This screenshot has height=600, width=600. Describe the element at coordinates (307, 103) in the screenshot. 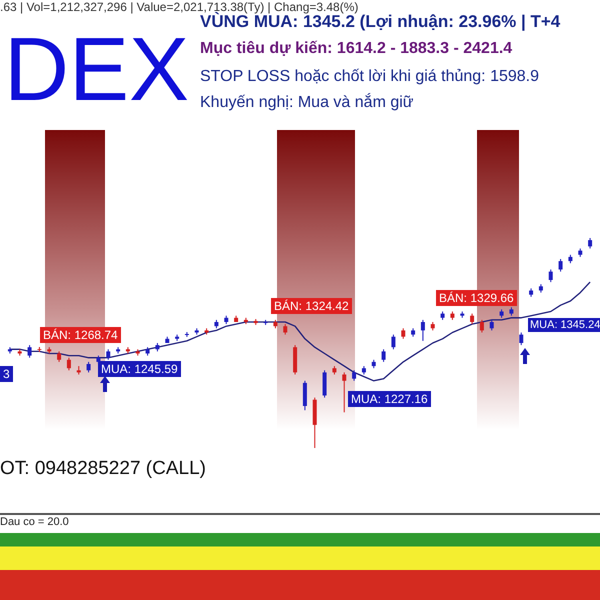

I see `text: Khuyến nghị: Mua và nắm giữ` at that location.